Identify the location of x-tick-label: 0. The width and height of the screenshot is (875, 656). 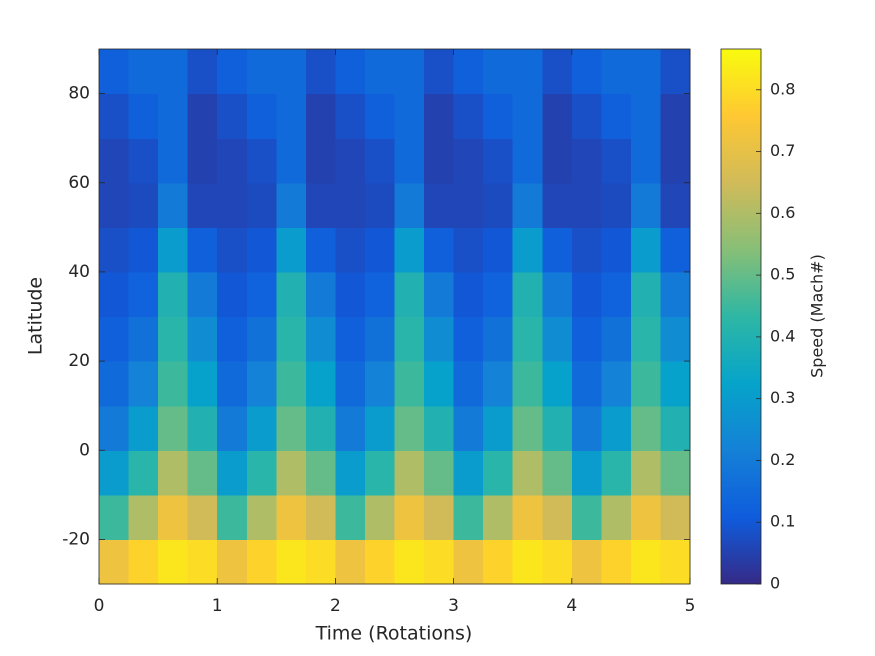
(99, 606).